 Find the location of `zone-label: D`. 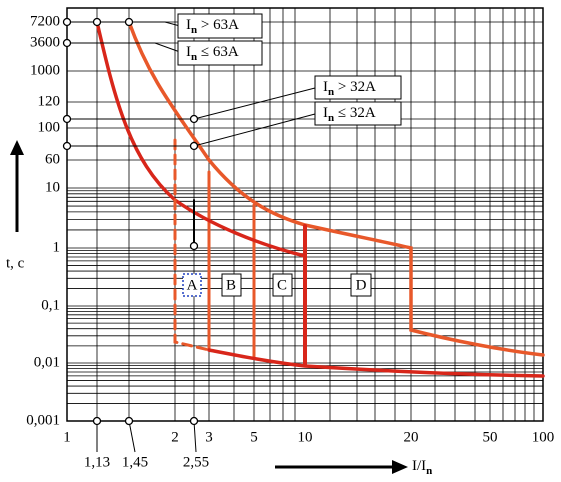

zone-label: D is located at coordinates (361, 285).